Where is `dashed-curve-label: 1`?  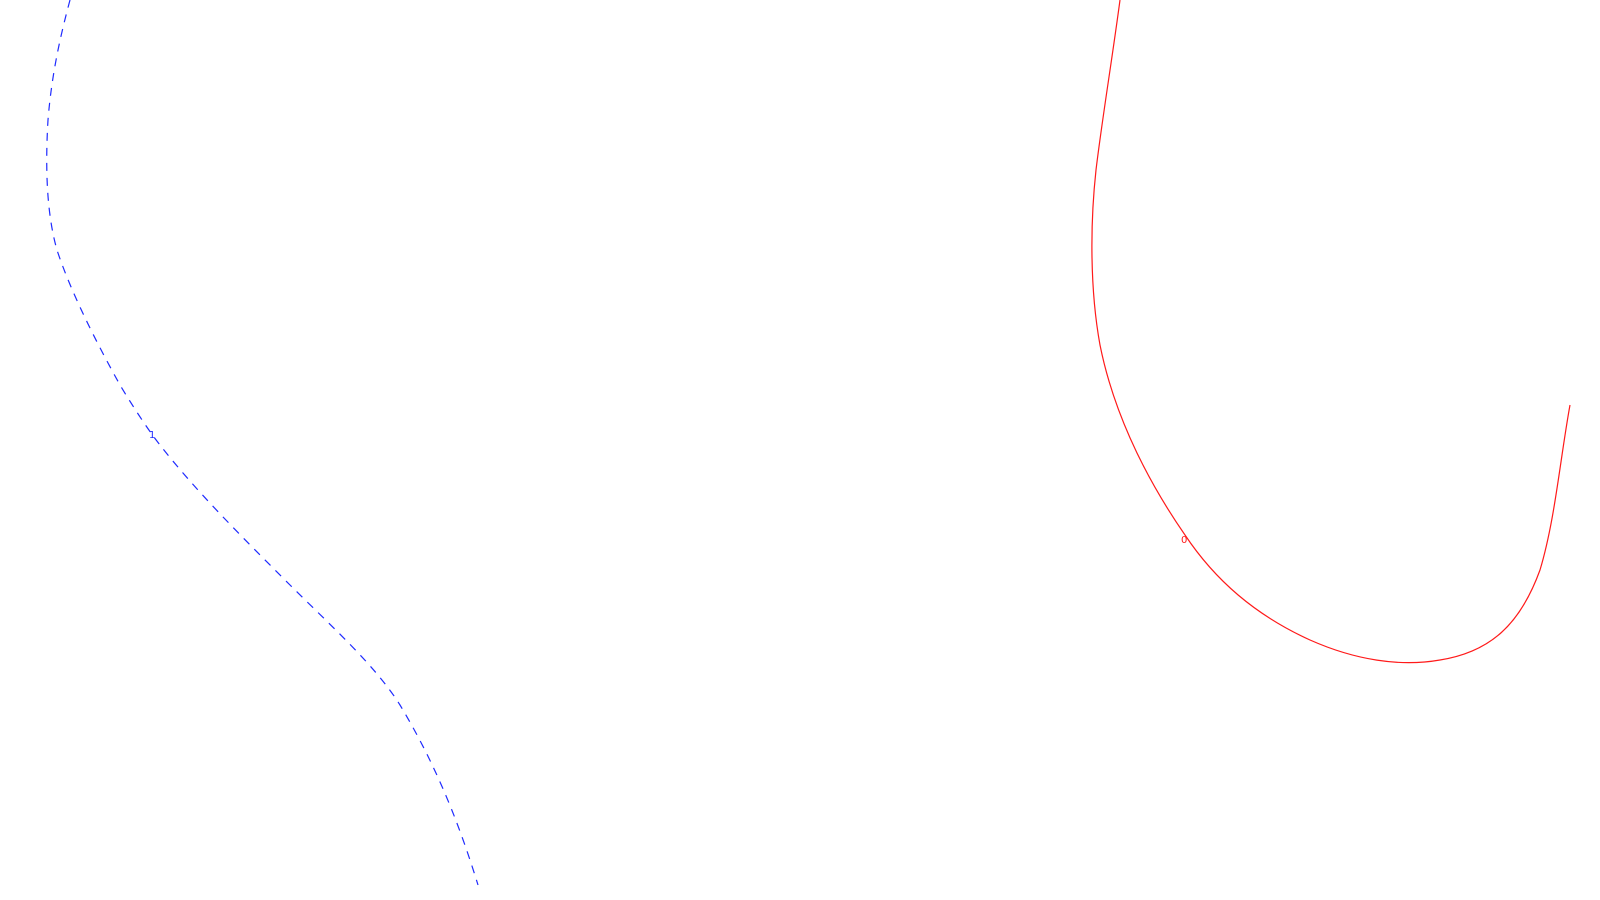 dashed-curve-label: 1 is located at coordinates (152, 435).